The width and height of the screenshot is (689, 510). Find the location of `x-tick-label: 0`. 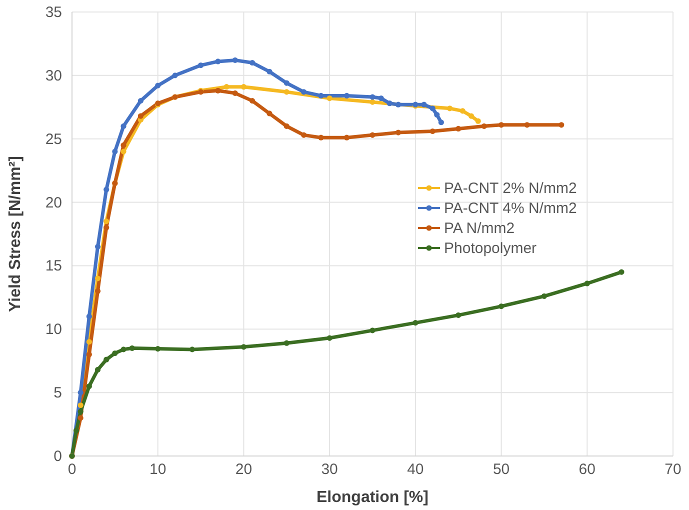

x-tick-label: 0 is located at coordinates (72, 469).